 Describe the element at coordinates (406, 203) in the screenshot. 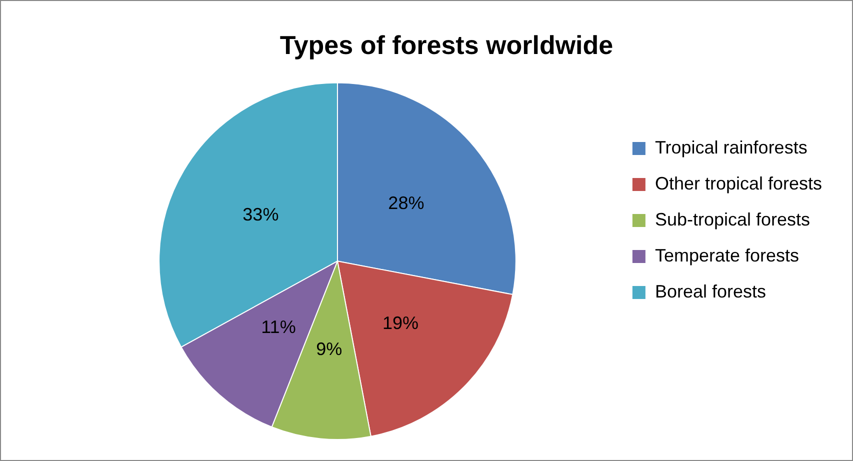

I see `data-label: 28%` at that location.